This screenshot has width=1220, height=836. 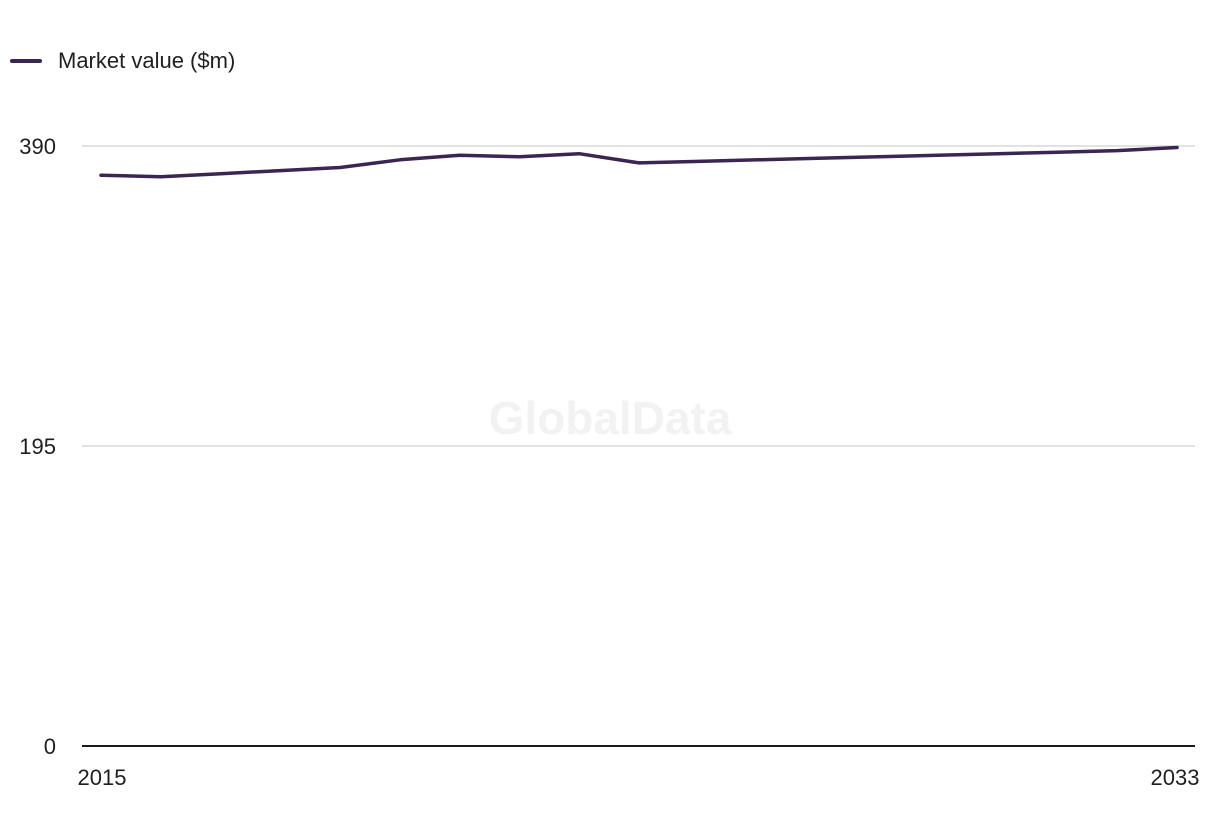 I want to click on watermark: GlobalData, so click(x=610, y=418).